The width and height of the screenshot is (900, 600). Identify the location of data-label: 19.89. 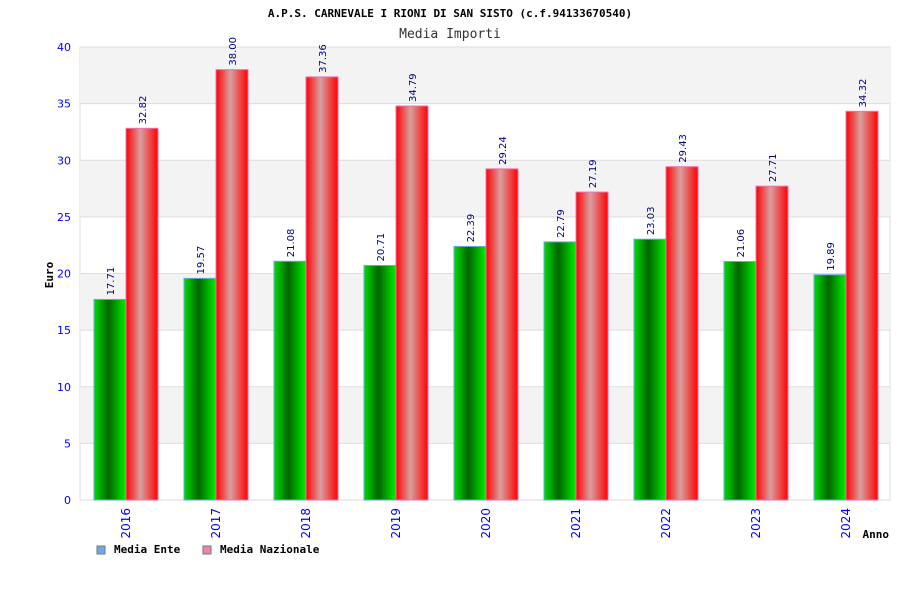
(831, 256).